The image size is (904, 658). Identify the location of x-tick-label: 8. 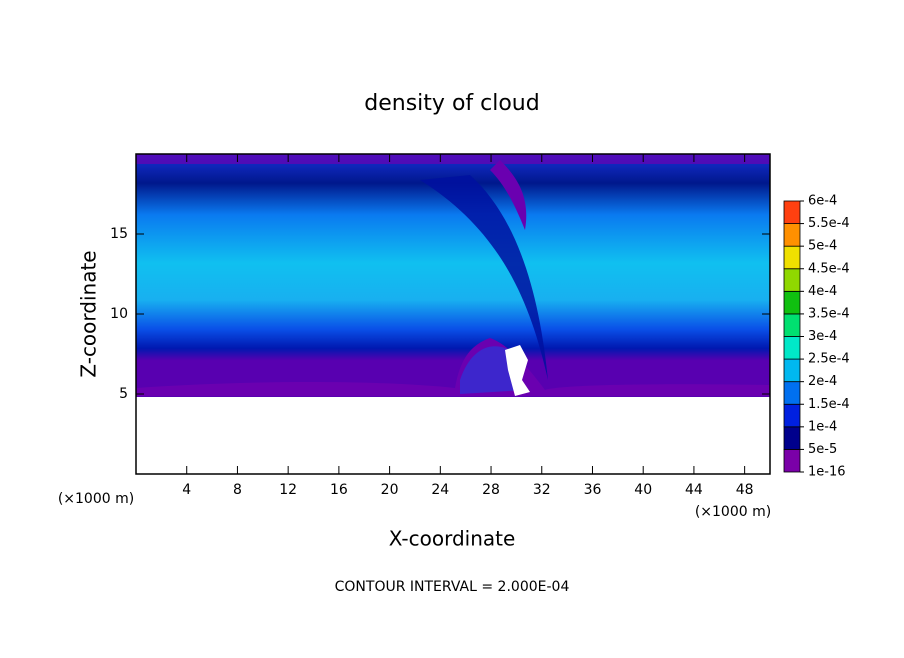
(237, 490).